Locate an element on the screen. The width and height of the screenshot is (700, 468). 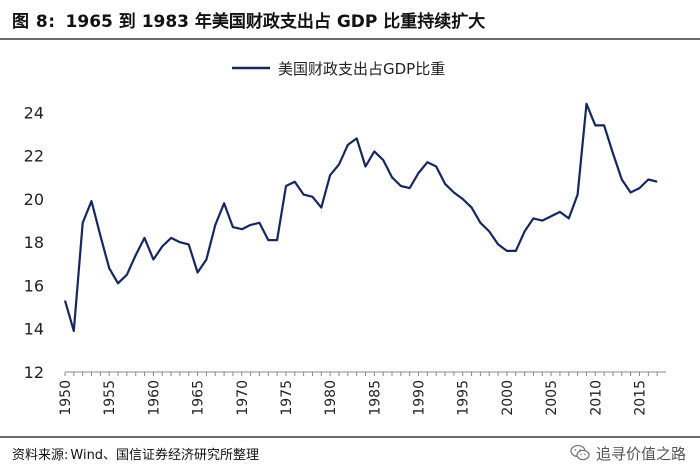
x-tick-label: 1970 is located at coordinates (243, 398).